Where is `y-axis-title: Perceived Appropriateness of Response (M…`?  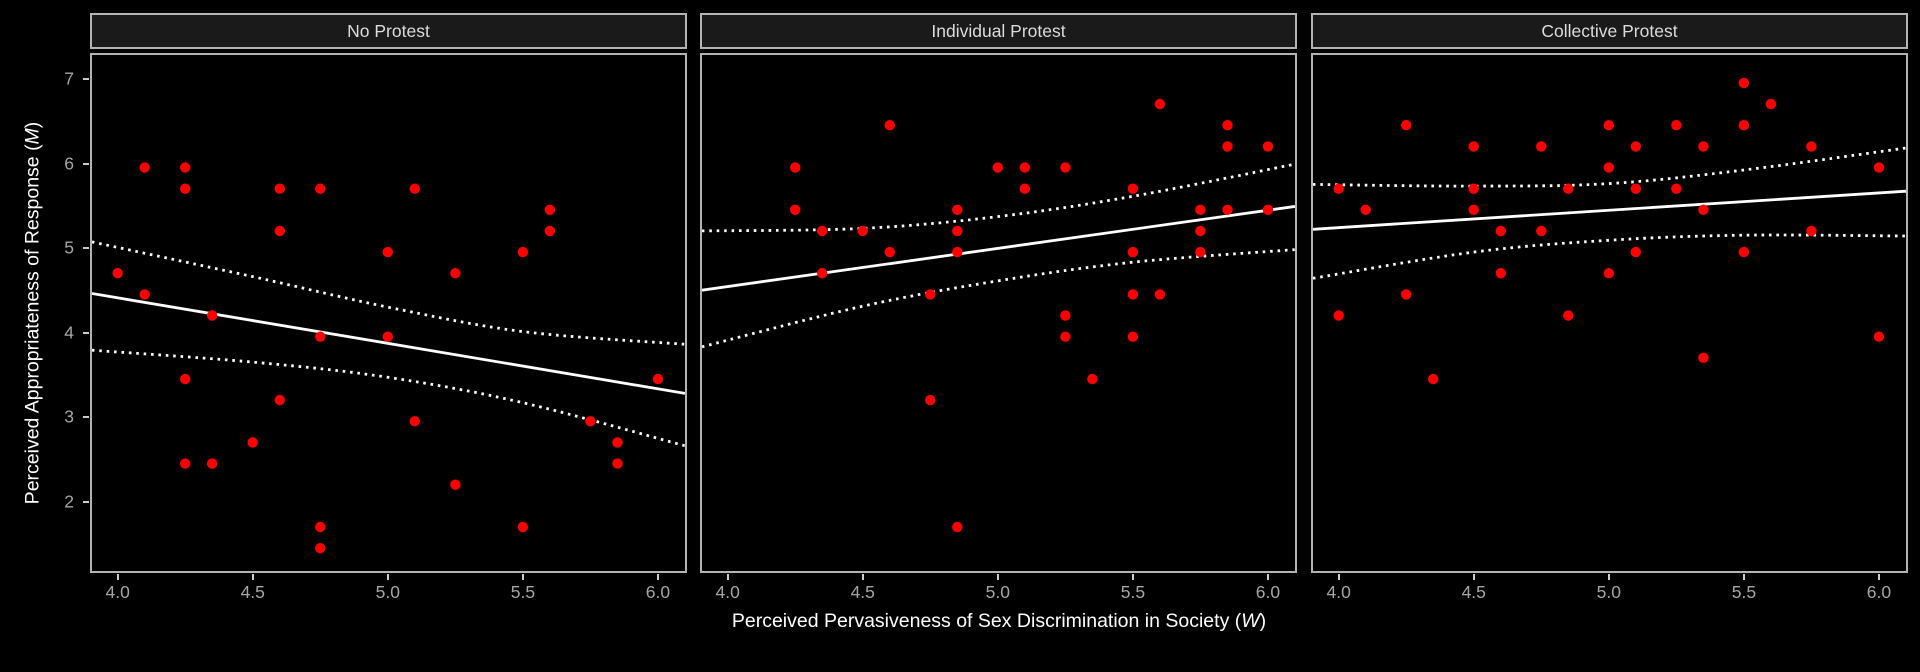 y-axis-title: Perceived Appropriateness of Response (M… is located at coordinates (32, 313).